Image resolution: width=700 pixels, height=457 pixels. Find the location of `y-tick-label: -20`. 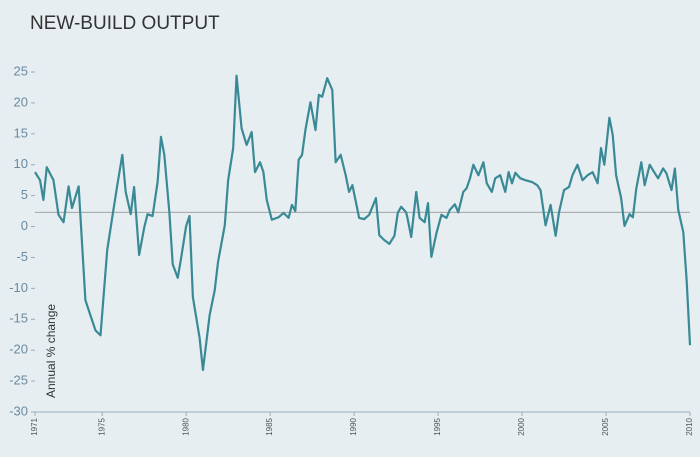

y-tick-label: -20 is located at coordinates (18, 349).